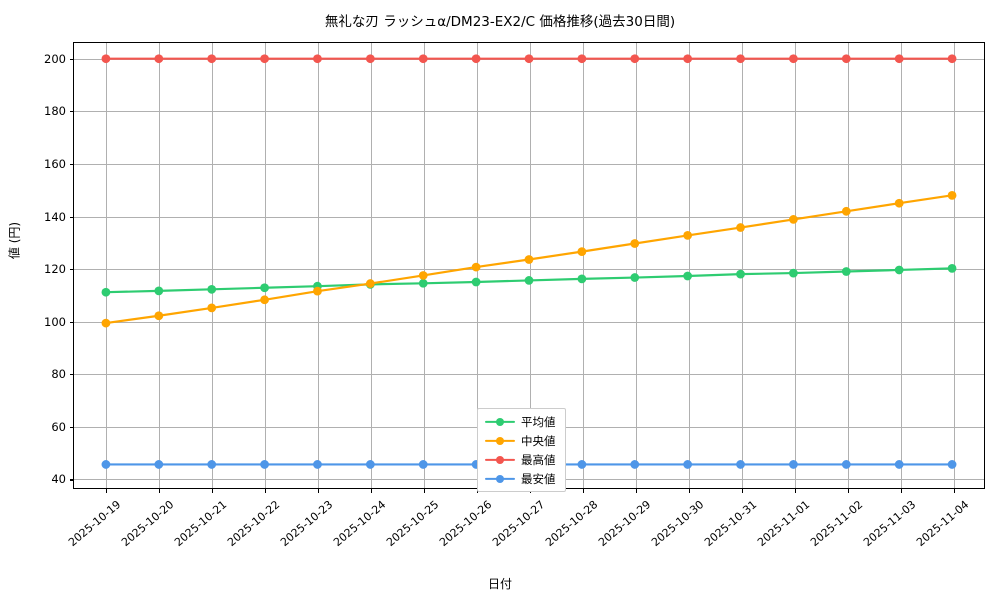 This screenshot has width=1000, height=600. I want to click on legend-item-1: 平均値, so click(520, 421).